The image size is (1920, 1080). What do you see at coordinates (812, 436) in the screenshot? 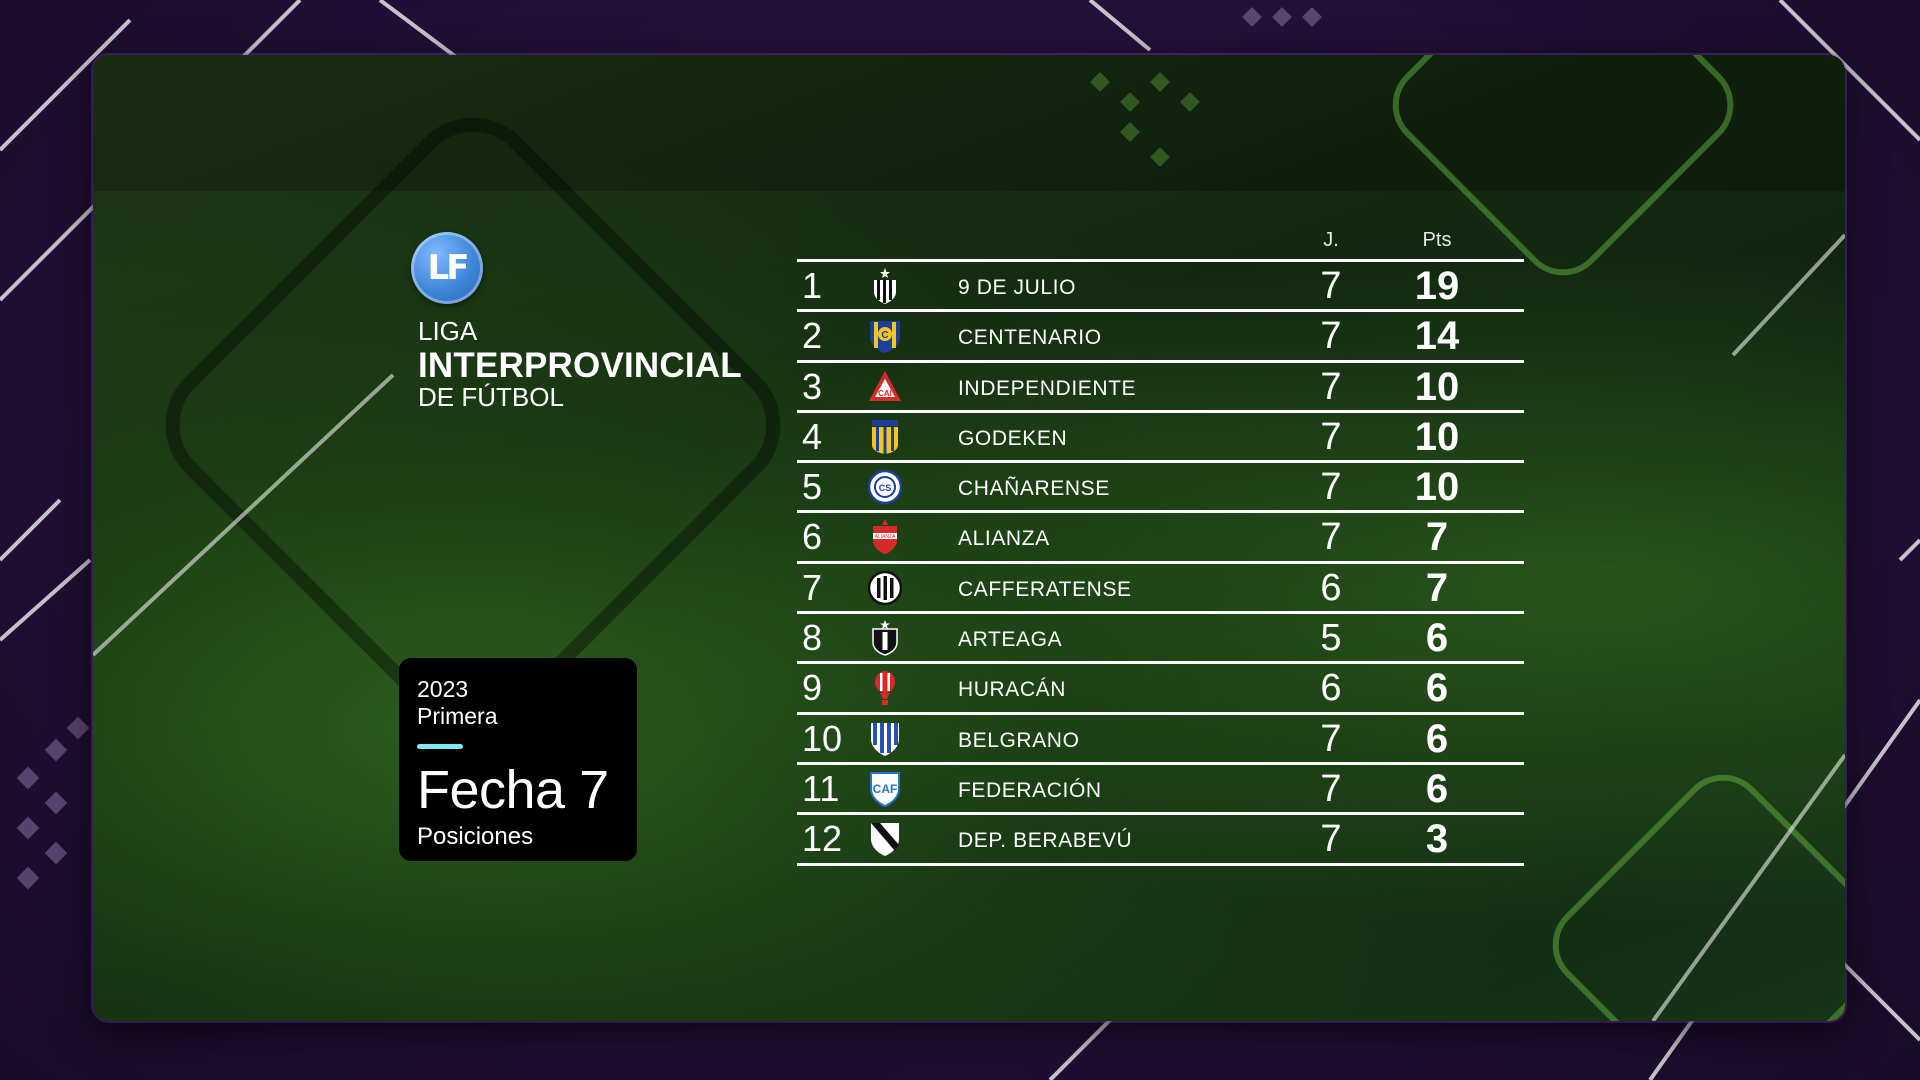
I see `position-number: 4` at bounding box center [812, 436].